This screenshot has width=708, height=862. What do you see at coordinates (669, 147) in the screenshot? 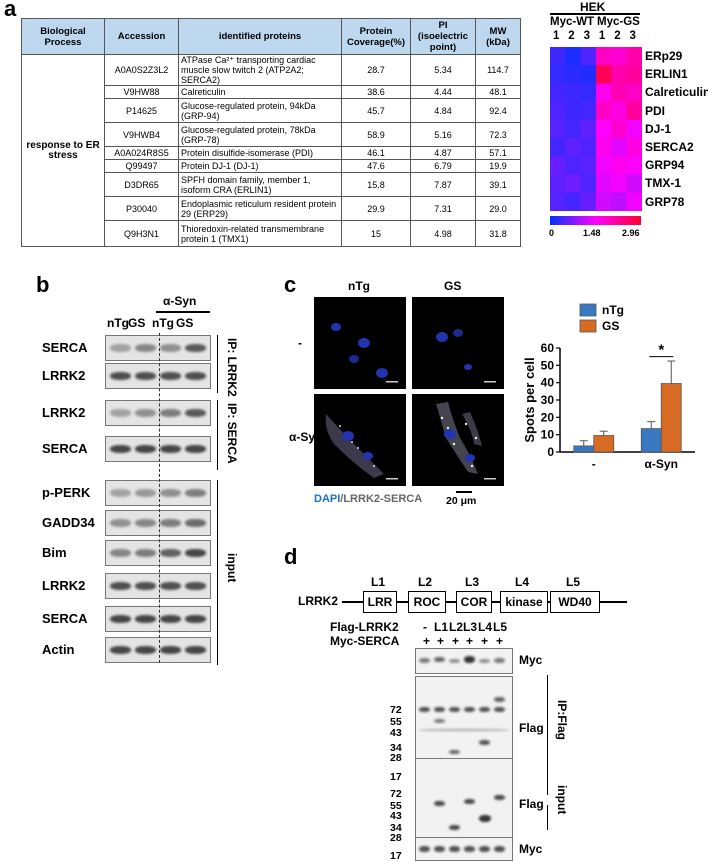
I see `heatmap-row-label: SERCA2` at bounding box center [669, 147].